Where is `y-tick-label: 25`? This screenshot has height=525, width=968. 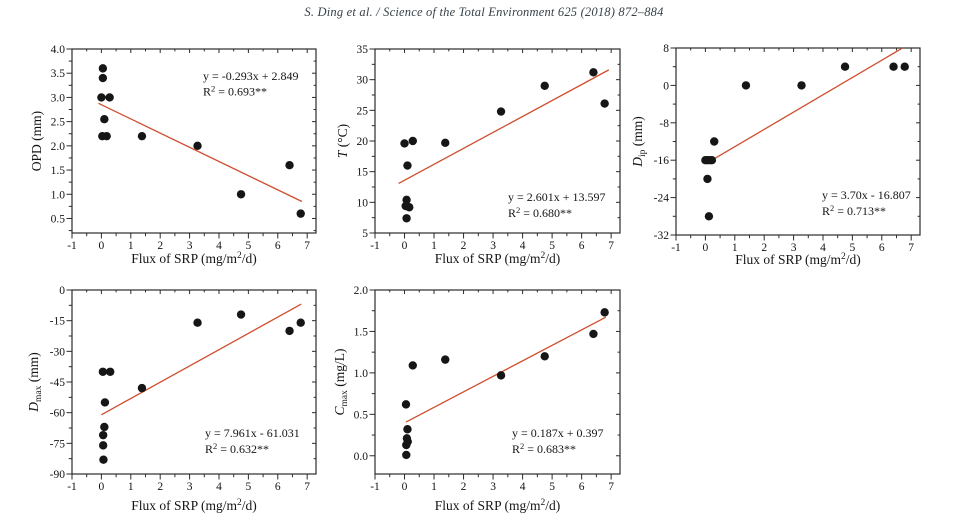 y-tick-label: 25 is located at coordinates (363, 111).